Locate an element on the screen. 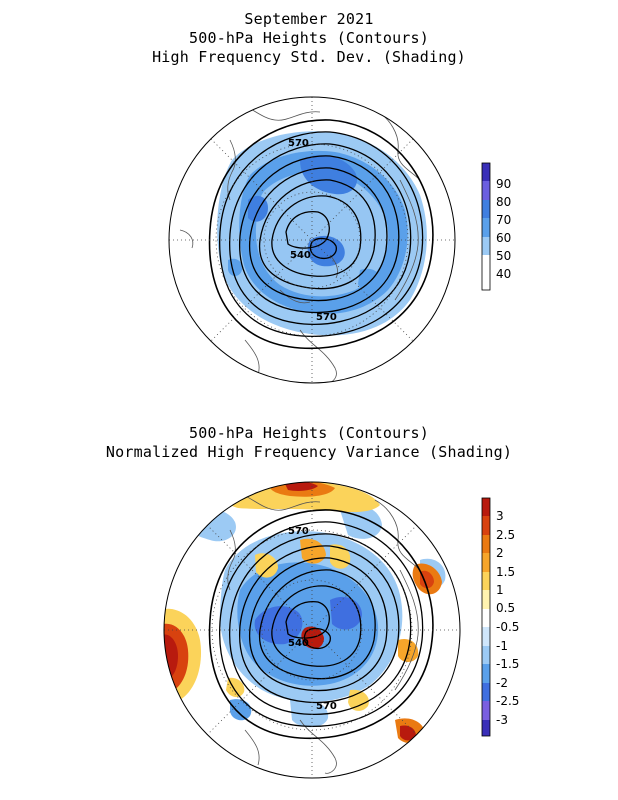 This screenshot has height=800, width=618. bottom-shading is located at coordinates (305, 613).